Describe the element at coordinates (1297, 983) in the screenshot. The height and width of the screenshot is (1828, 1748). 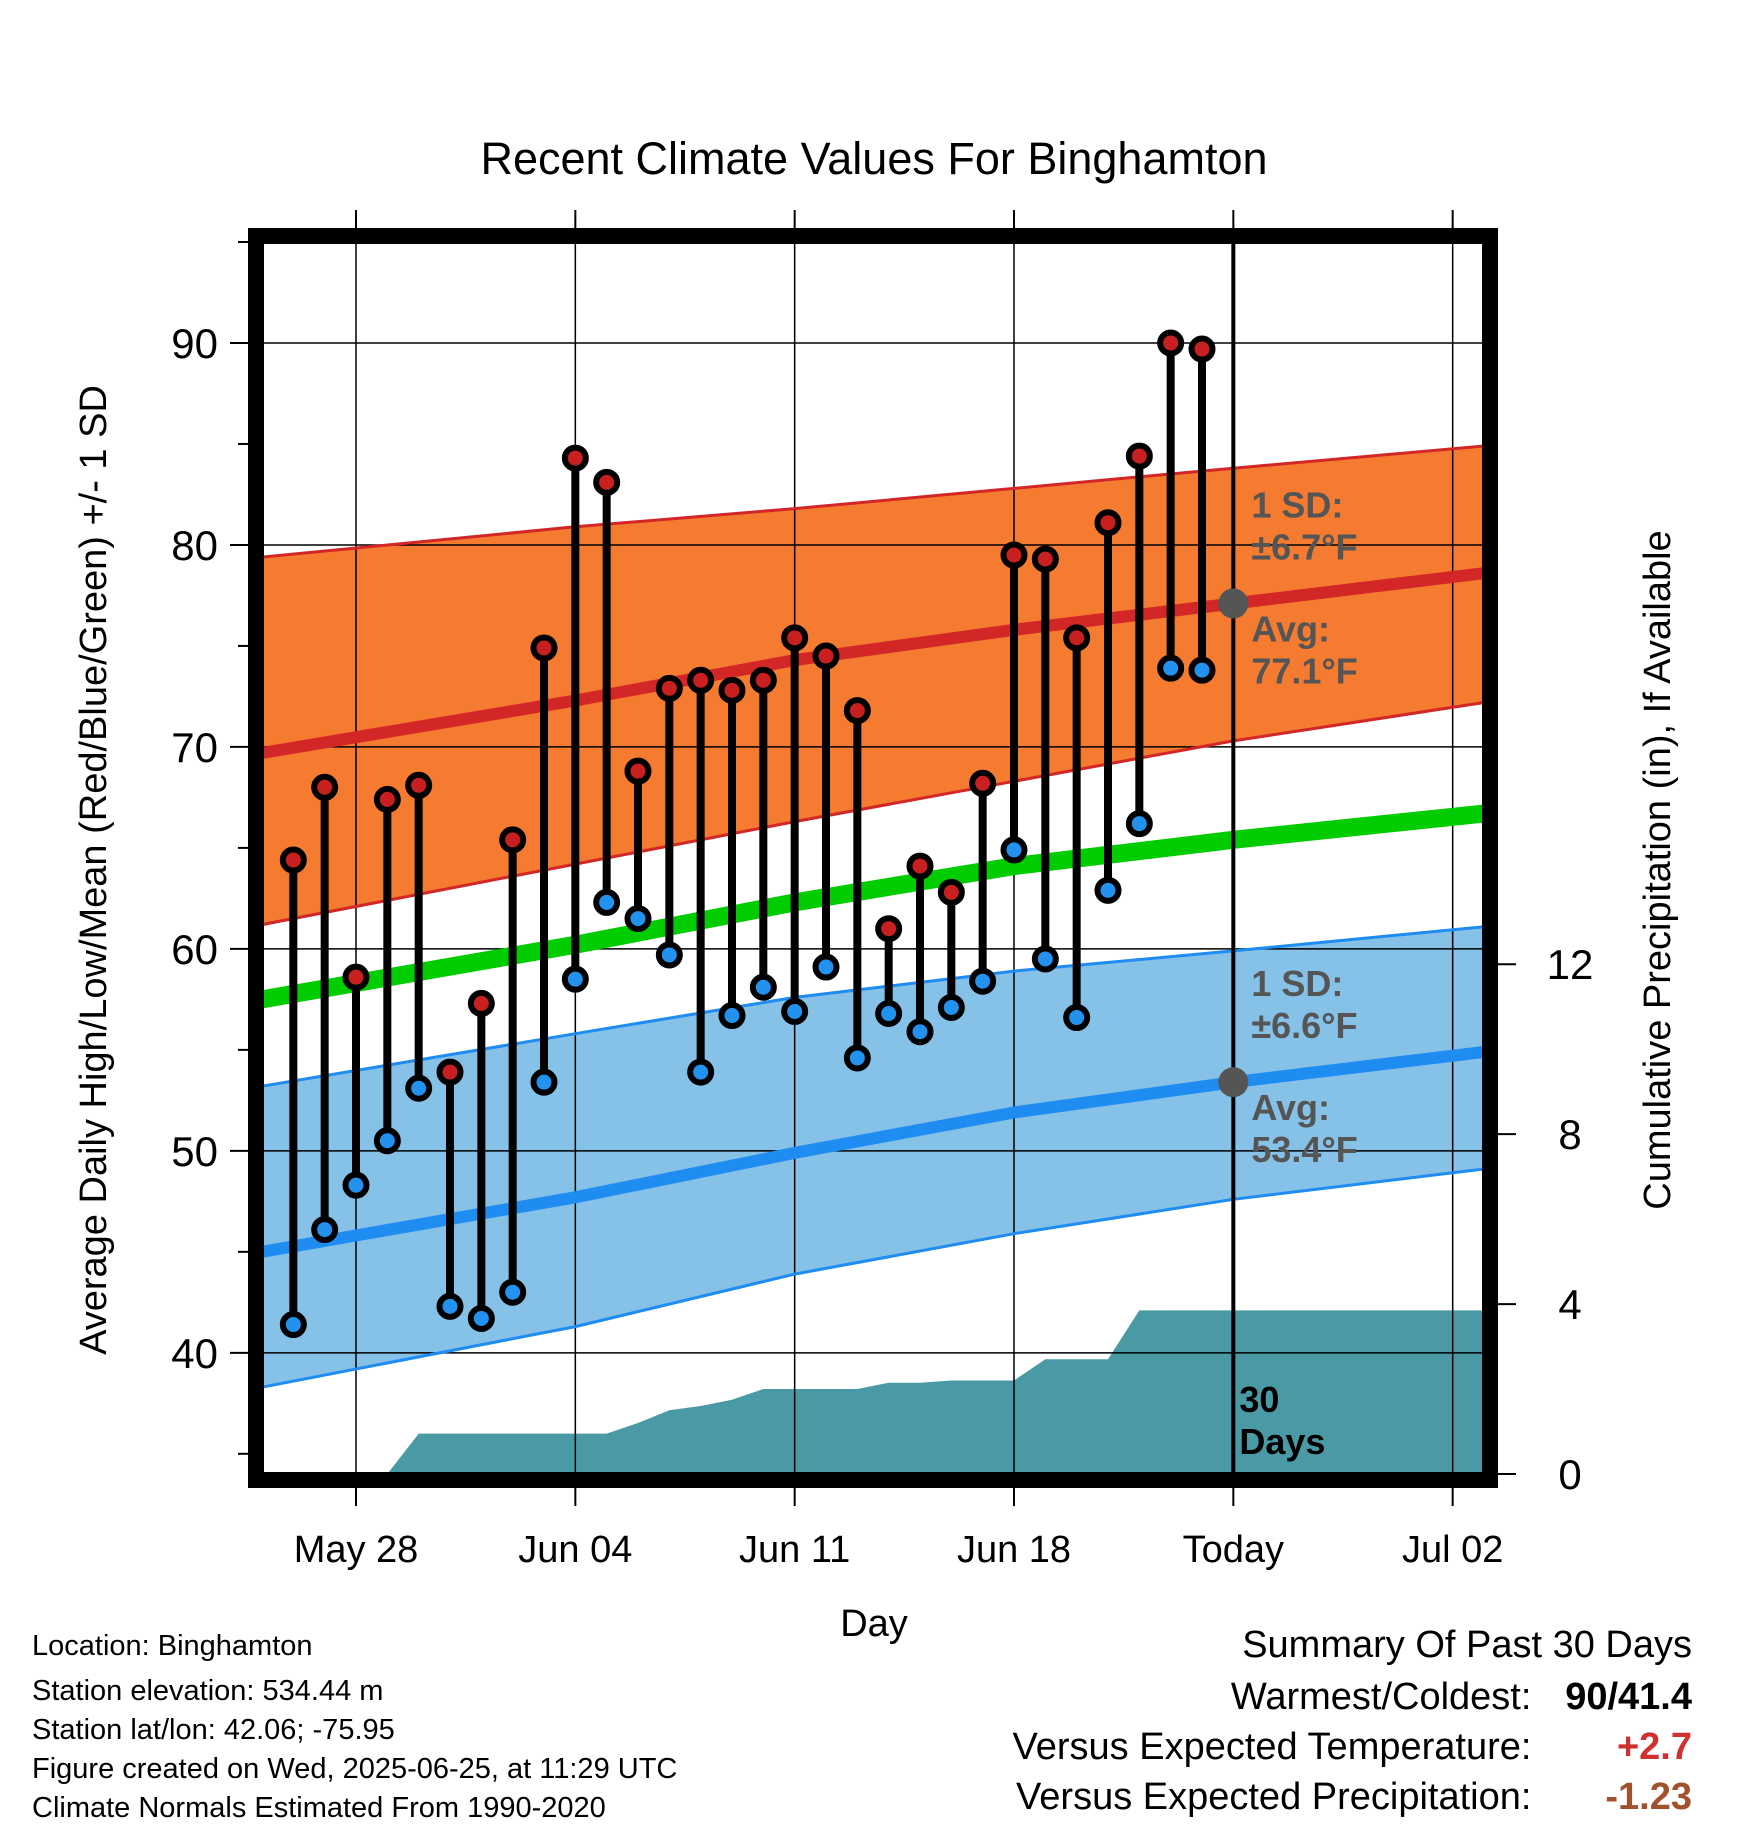
I see `low-sd-label: 1 SD:` at that location.